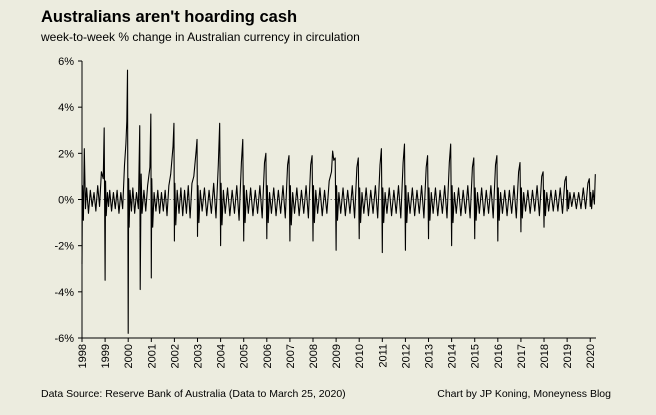 The width and height of the screenshot is (656, 415). I want to click on x-tick-label: 2001, so click(152, 356).